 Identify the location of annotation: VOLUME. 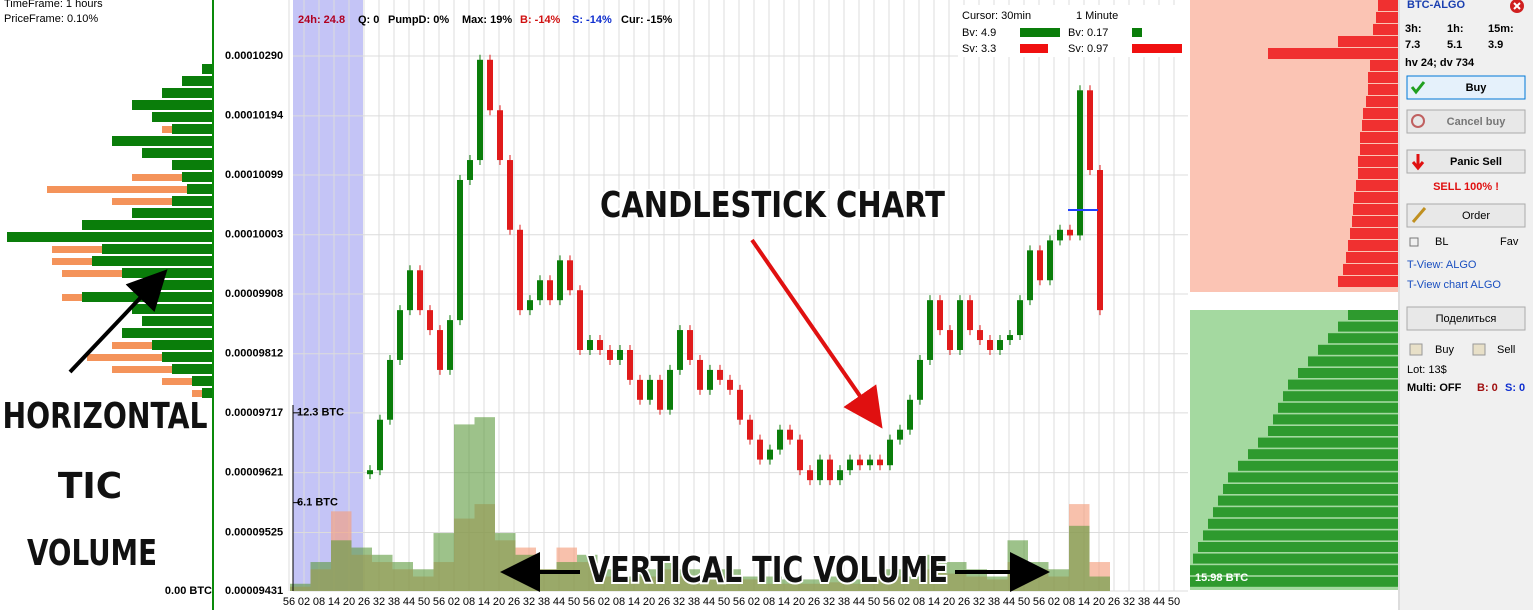
(92, 553).